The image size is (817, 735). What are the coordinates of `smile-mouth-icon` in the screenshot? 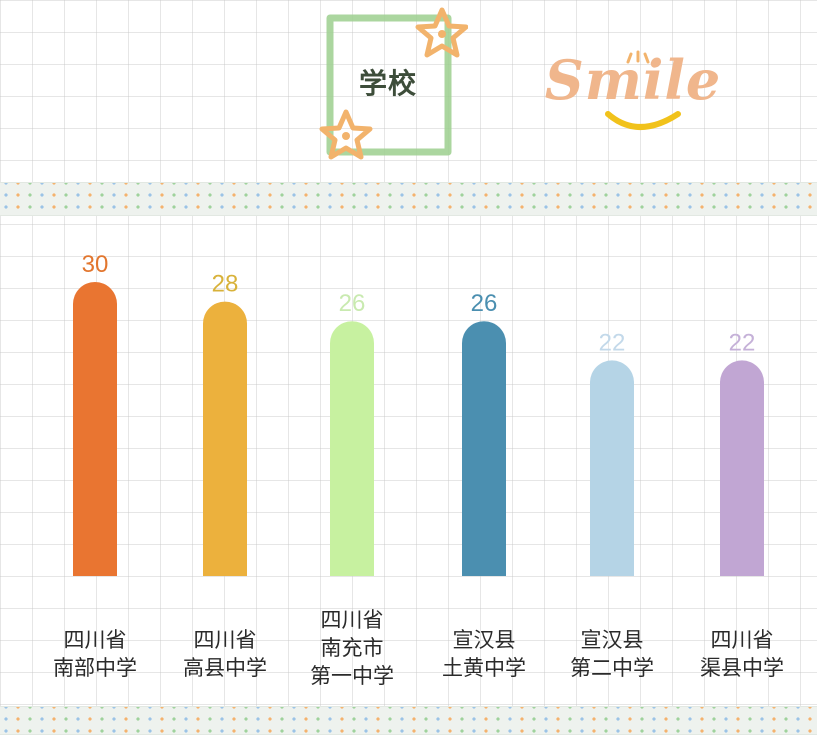 It's located at (643, 90).